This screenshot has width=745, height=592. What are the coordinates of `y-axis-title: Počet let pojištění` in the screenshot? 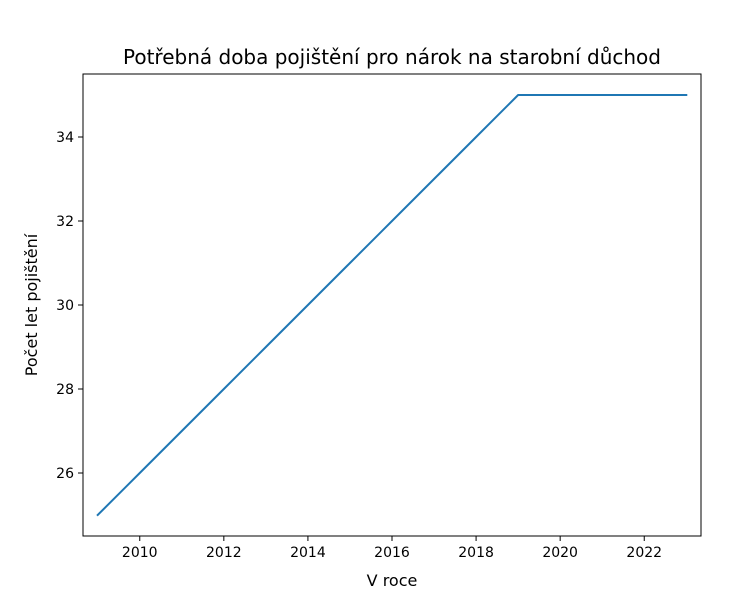 It's located at (31, 304).